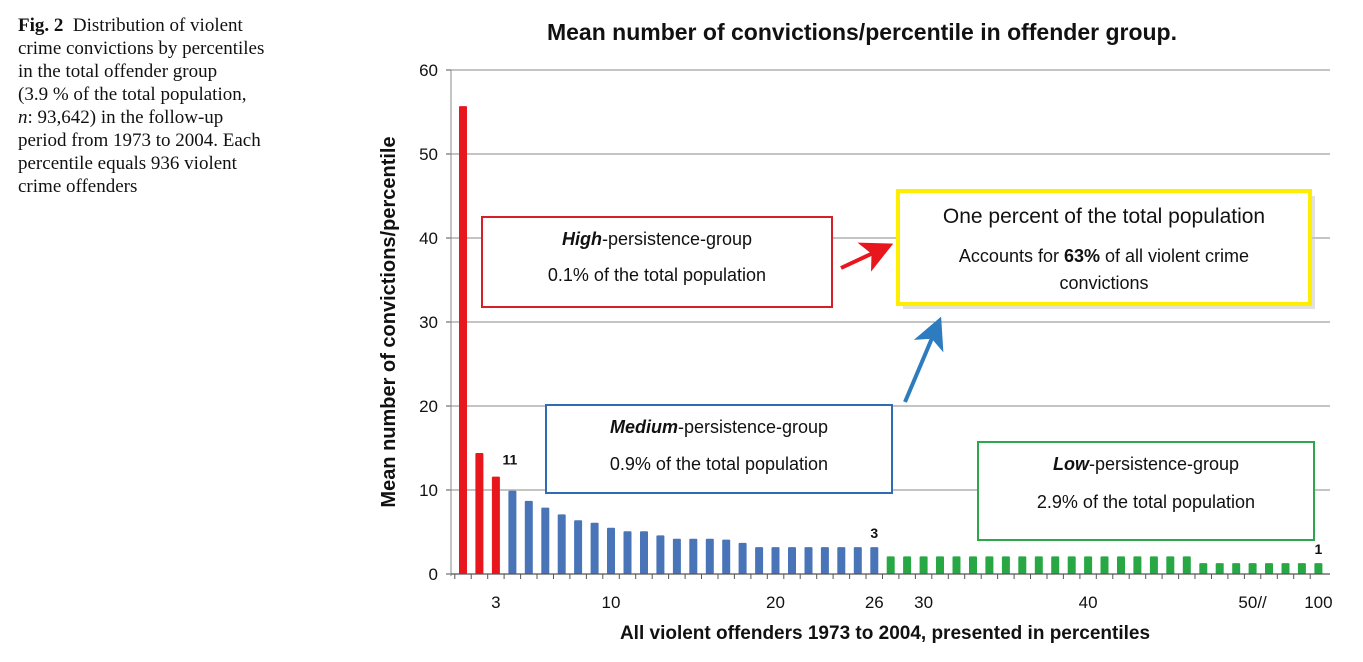 This screenshot has width=1363, height=662. What do you see at coordinates (1088, 602) in the screenshot?
I see `x-tick-label: 40` at bounding box center [1088, 602].